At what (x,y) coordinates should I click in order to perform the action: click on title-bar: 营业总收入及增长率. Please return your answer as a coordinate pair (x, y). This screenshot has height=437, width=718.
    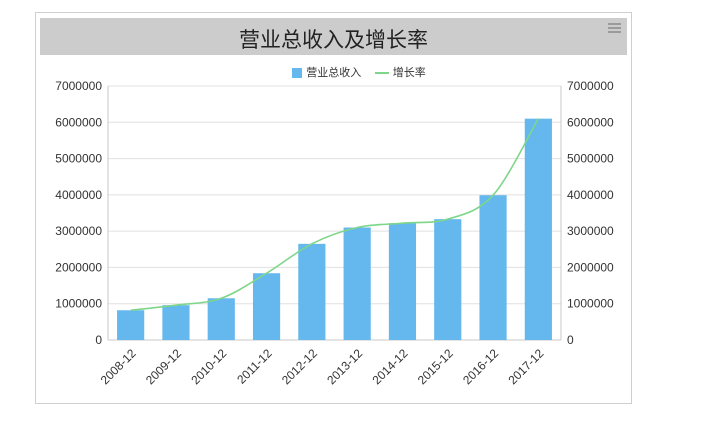
    Looking at the image, I should click on (333, 36).